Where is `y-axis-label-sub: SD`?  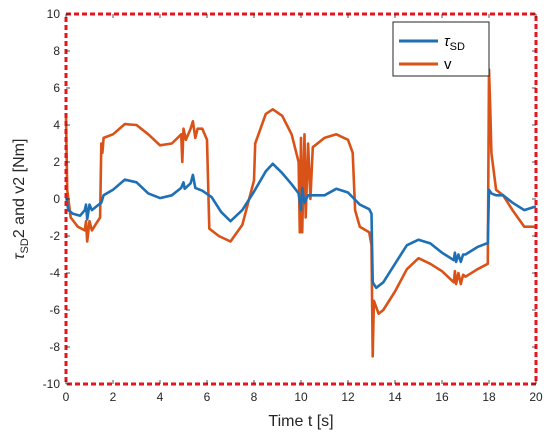 y-axis-label-sub: SD is located at coordinates (25, 245).